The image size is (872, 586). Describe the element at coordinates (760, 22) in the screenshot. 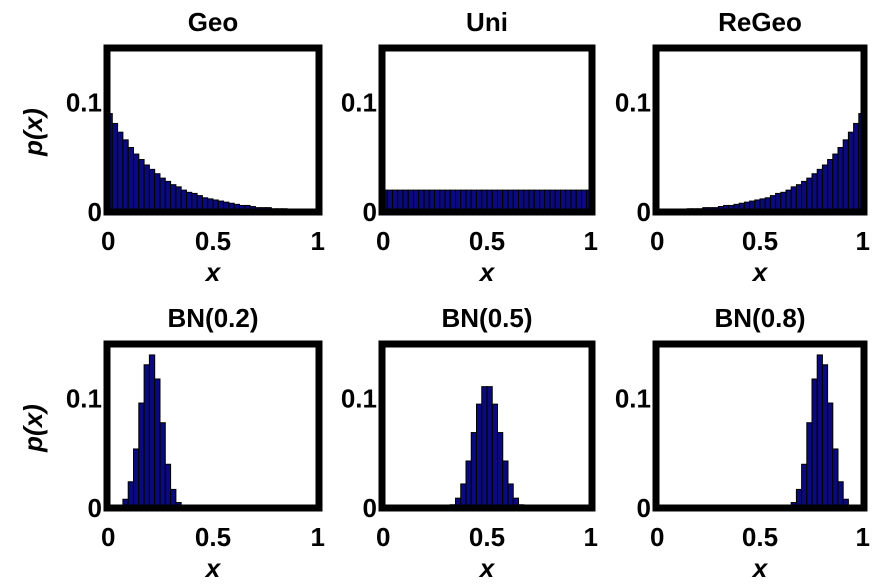

I see `chart-title: ReGeo` at that location.